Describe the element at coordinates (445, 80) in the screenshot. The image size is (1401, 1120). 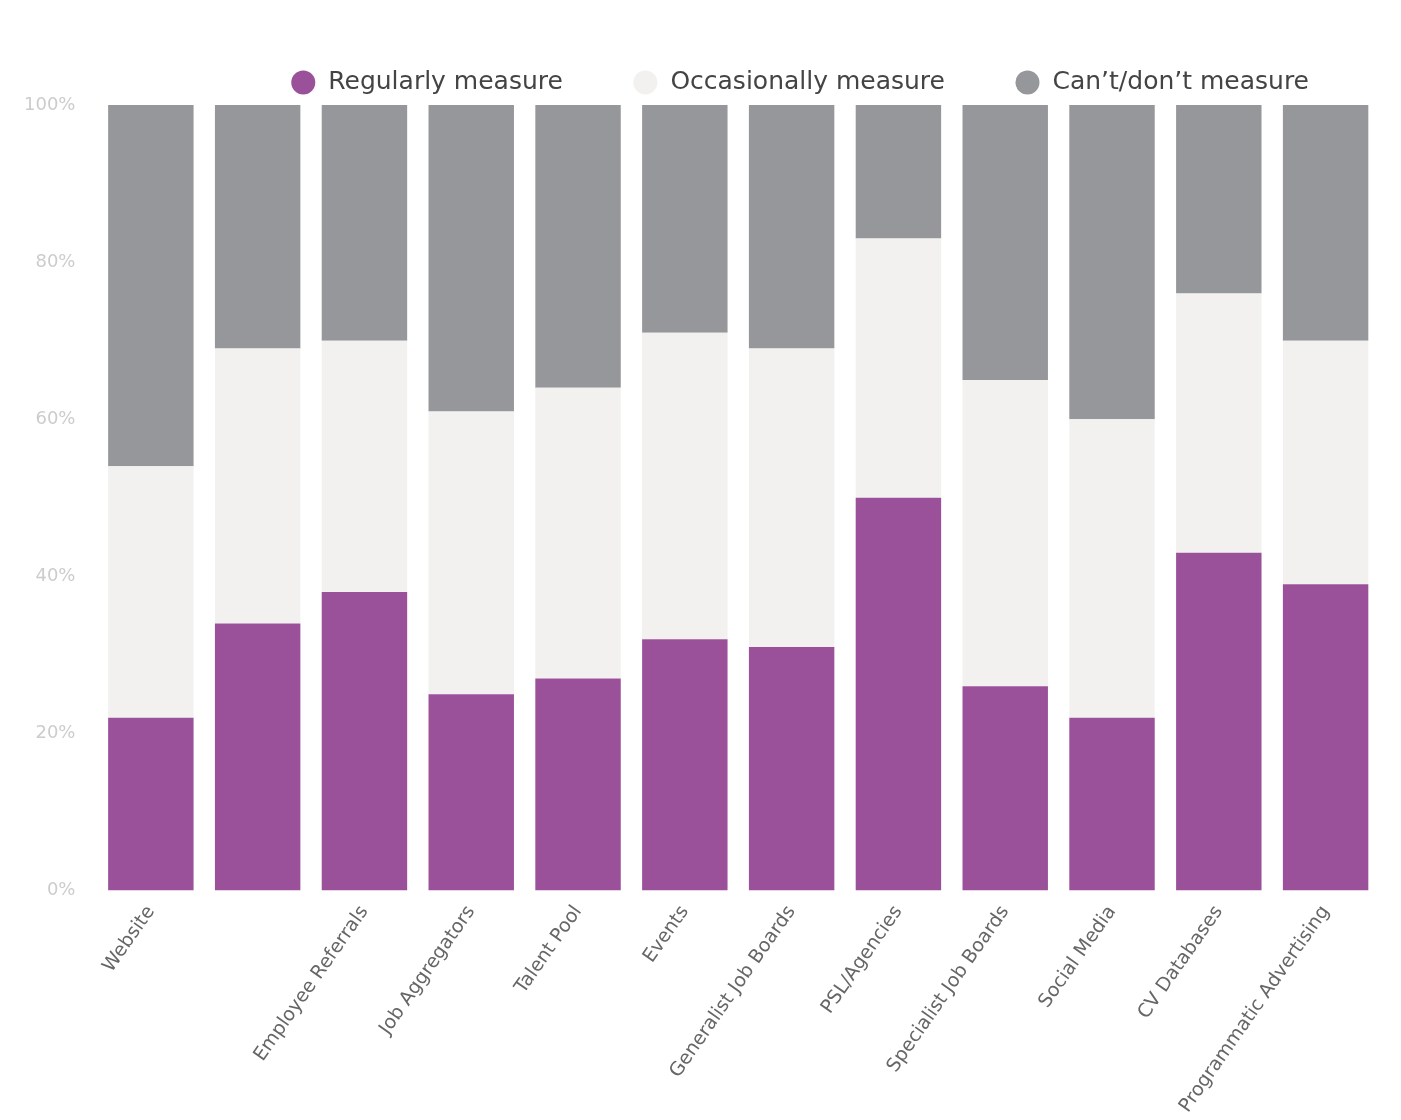
I see `legend-label: Regularly measure` at that location.